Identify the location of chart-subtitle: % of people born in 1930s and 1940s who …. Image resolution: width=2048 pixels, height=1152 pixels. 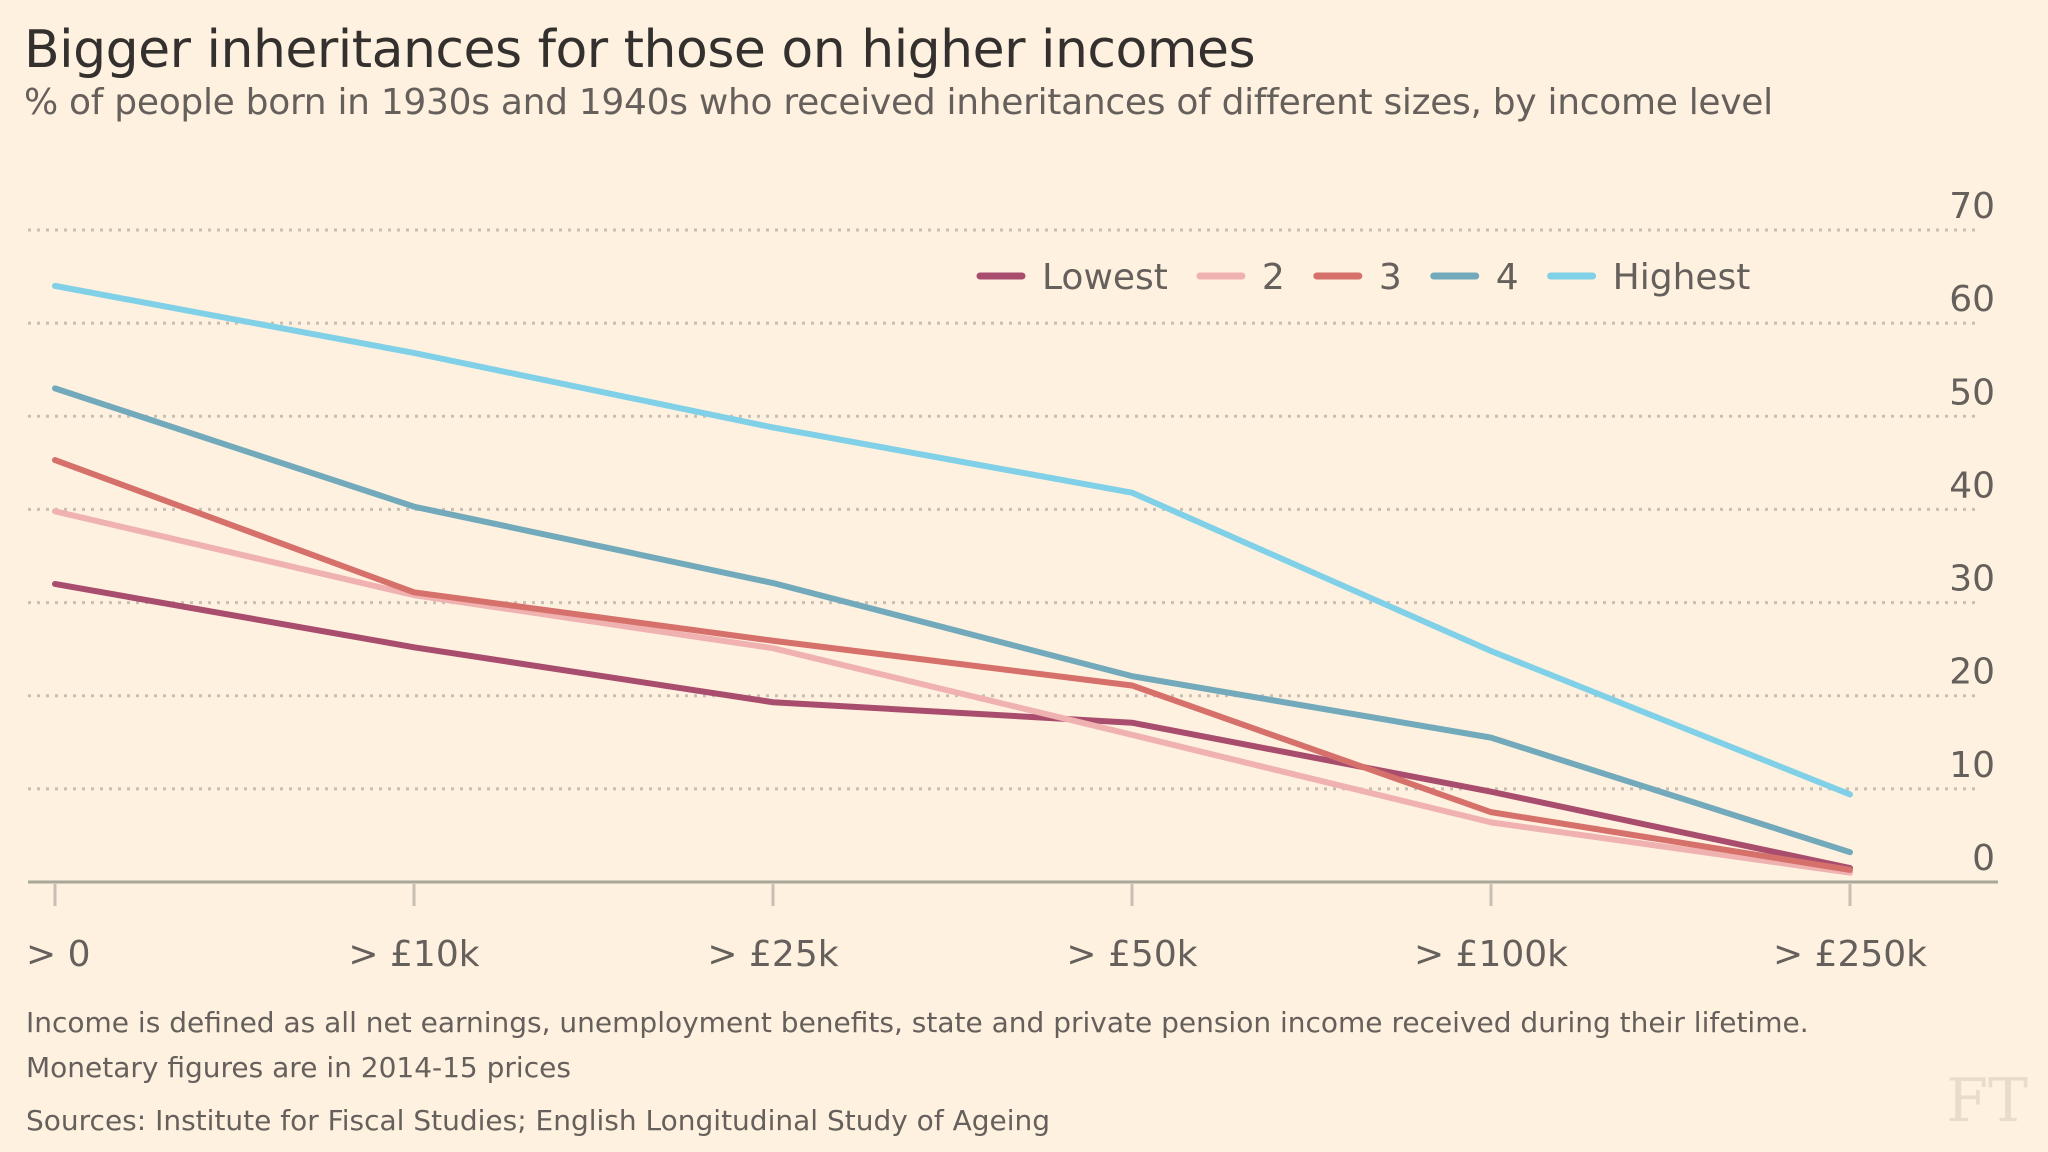
(898, 102).